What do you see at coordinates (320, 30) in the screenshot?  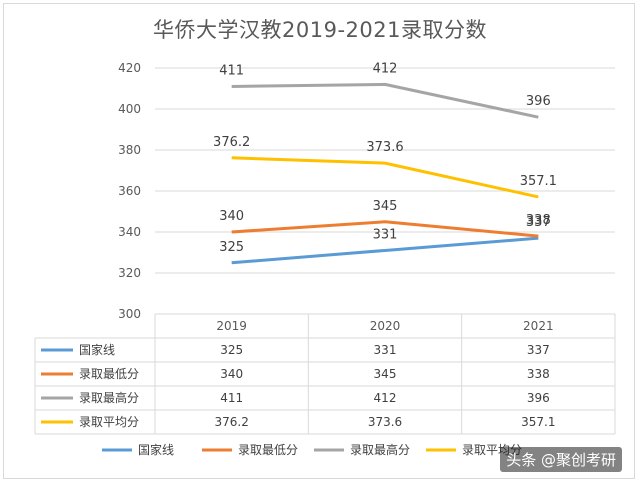 I see `chart-title: 华侨大学汉教2019-2021录取分数` at bounding box center [320, 30].